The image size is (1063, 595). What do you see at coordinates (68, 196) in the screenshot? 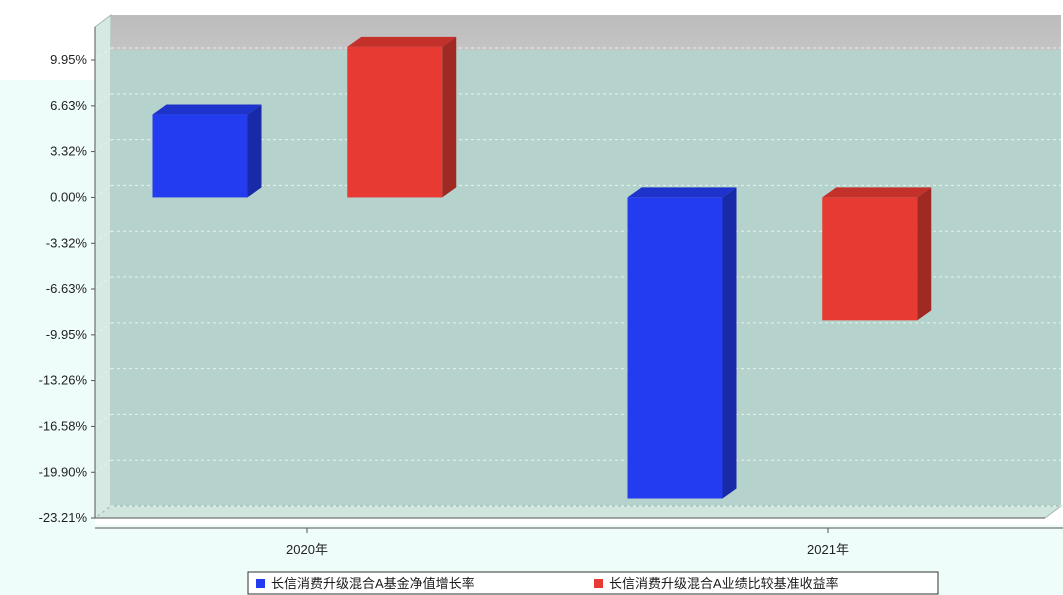
I see `y-tick-label: 0.00%` at bounding box center [68, 196].